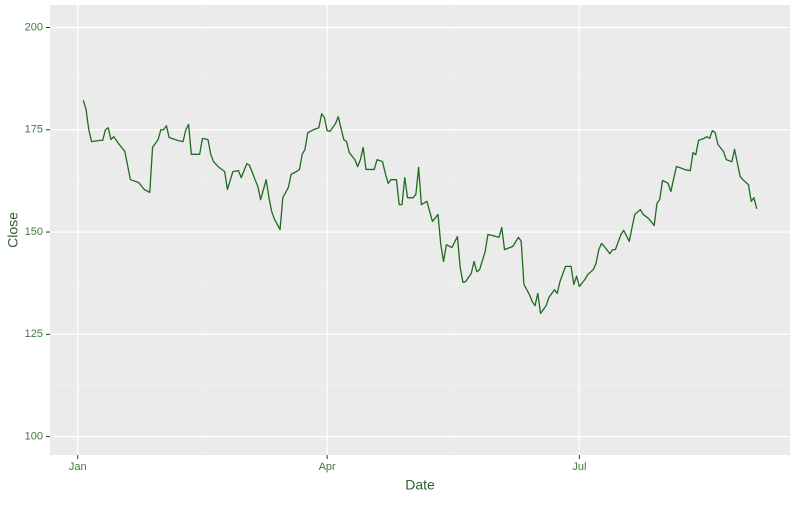  What do you see at coordinates (34, 130) in the screenshot?
I see `y-tick-label: 175` at bounding box center [34, 130].